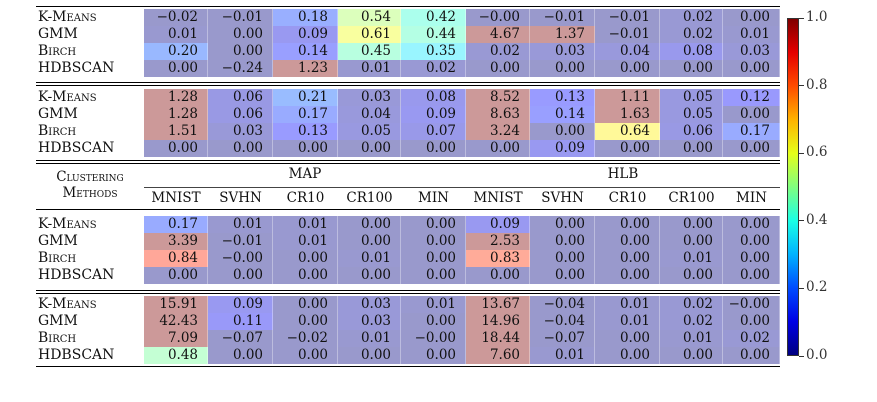 Image resolution: width=877 pixels, height=402 pixels. Describe the element at coordinates (369, 131) in the screenshot. I see `table-cell: 0.05` at that location.